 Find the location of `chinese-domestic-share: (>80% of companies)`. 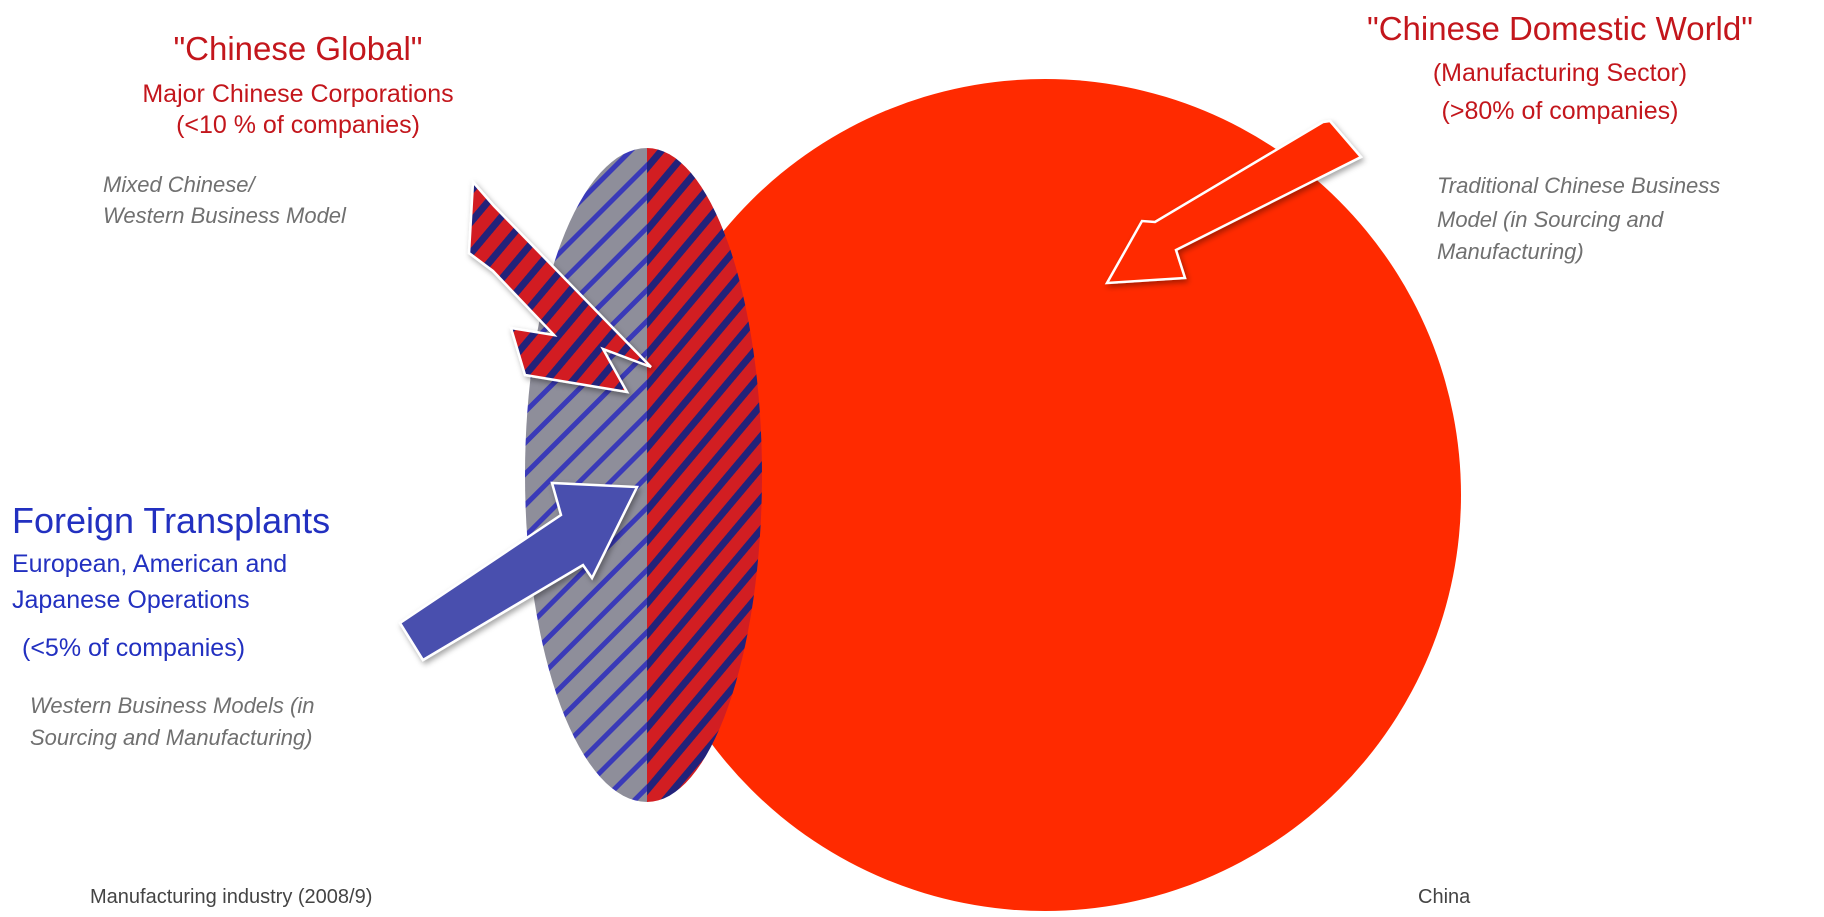

chinese-domestic-share: (>80% of companies) is located at coordinates (1560, 111).